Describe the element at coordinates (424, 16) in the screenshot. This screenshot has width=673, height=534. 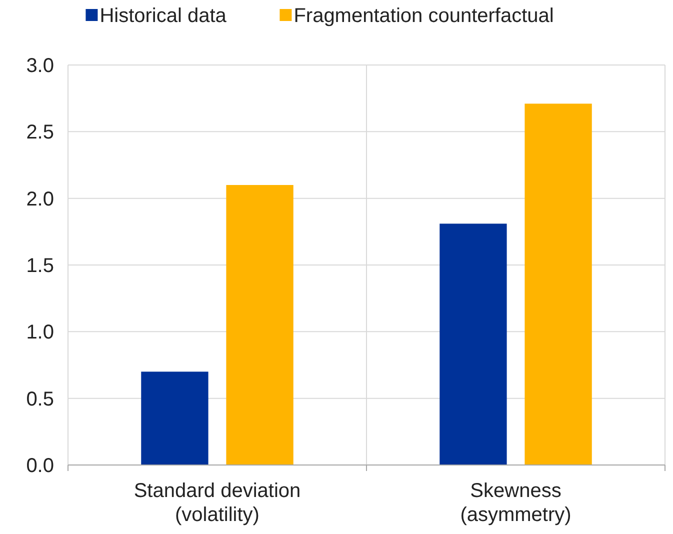
I see `legend-label: Fragmentation counterfactual` at that location.